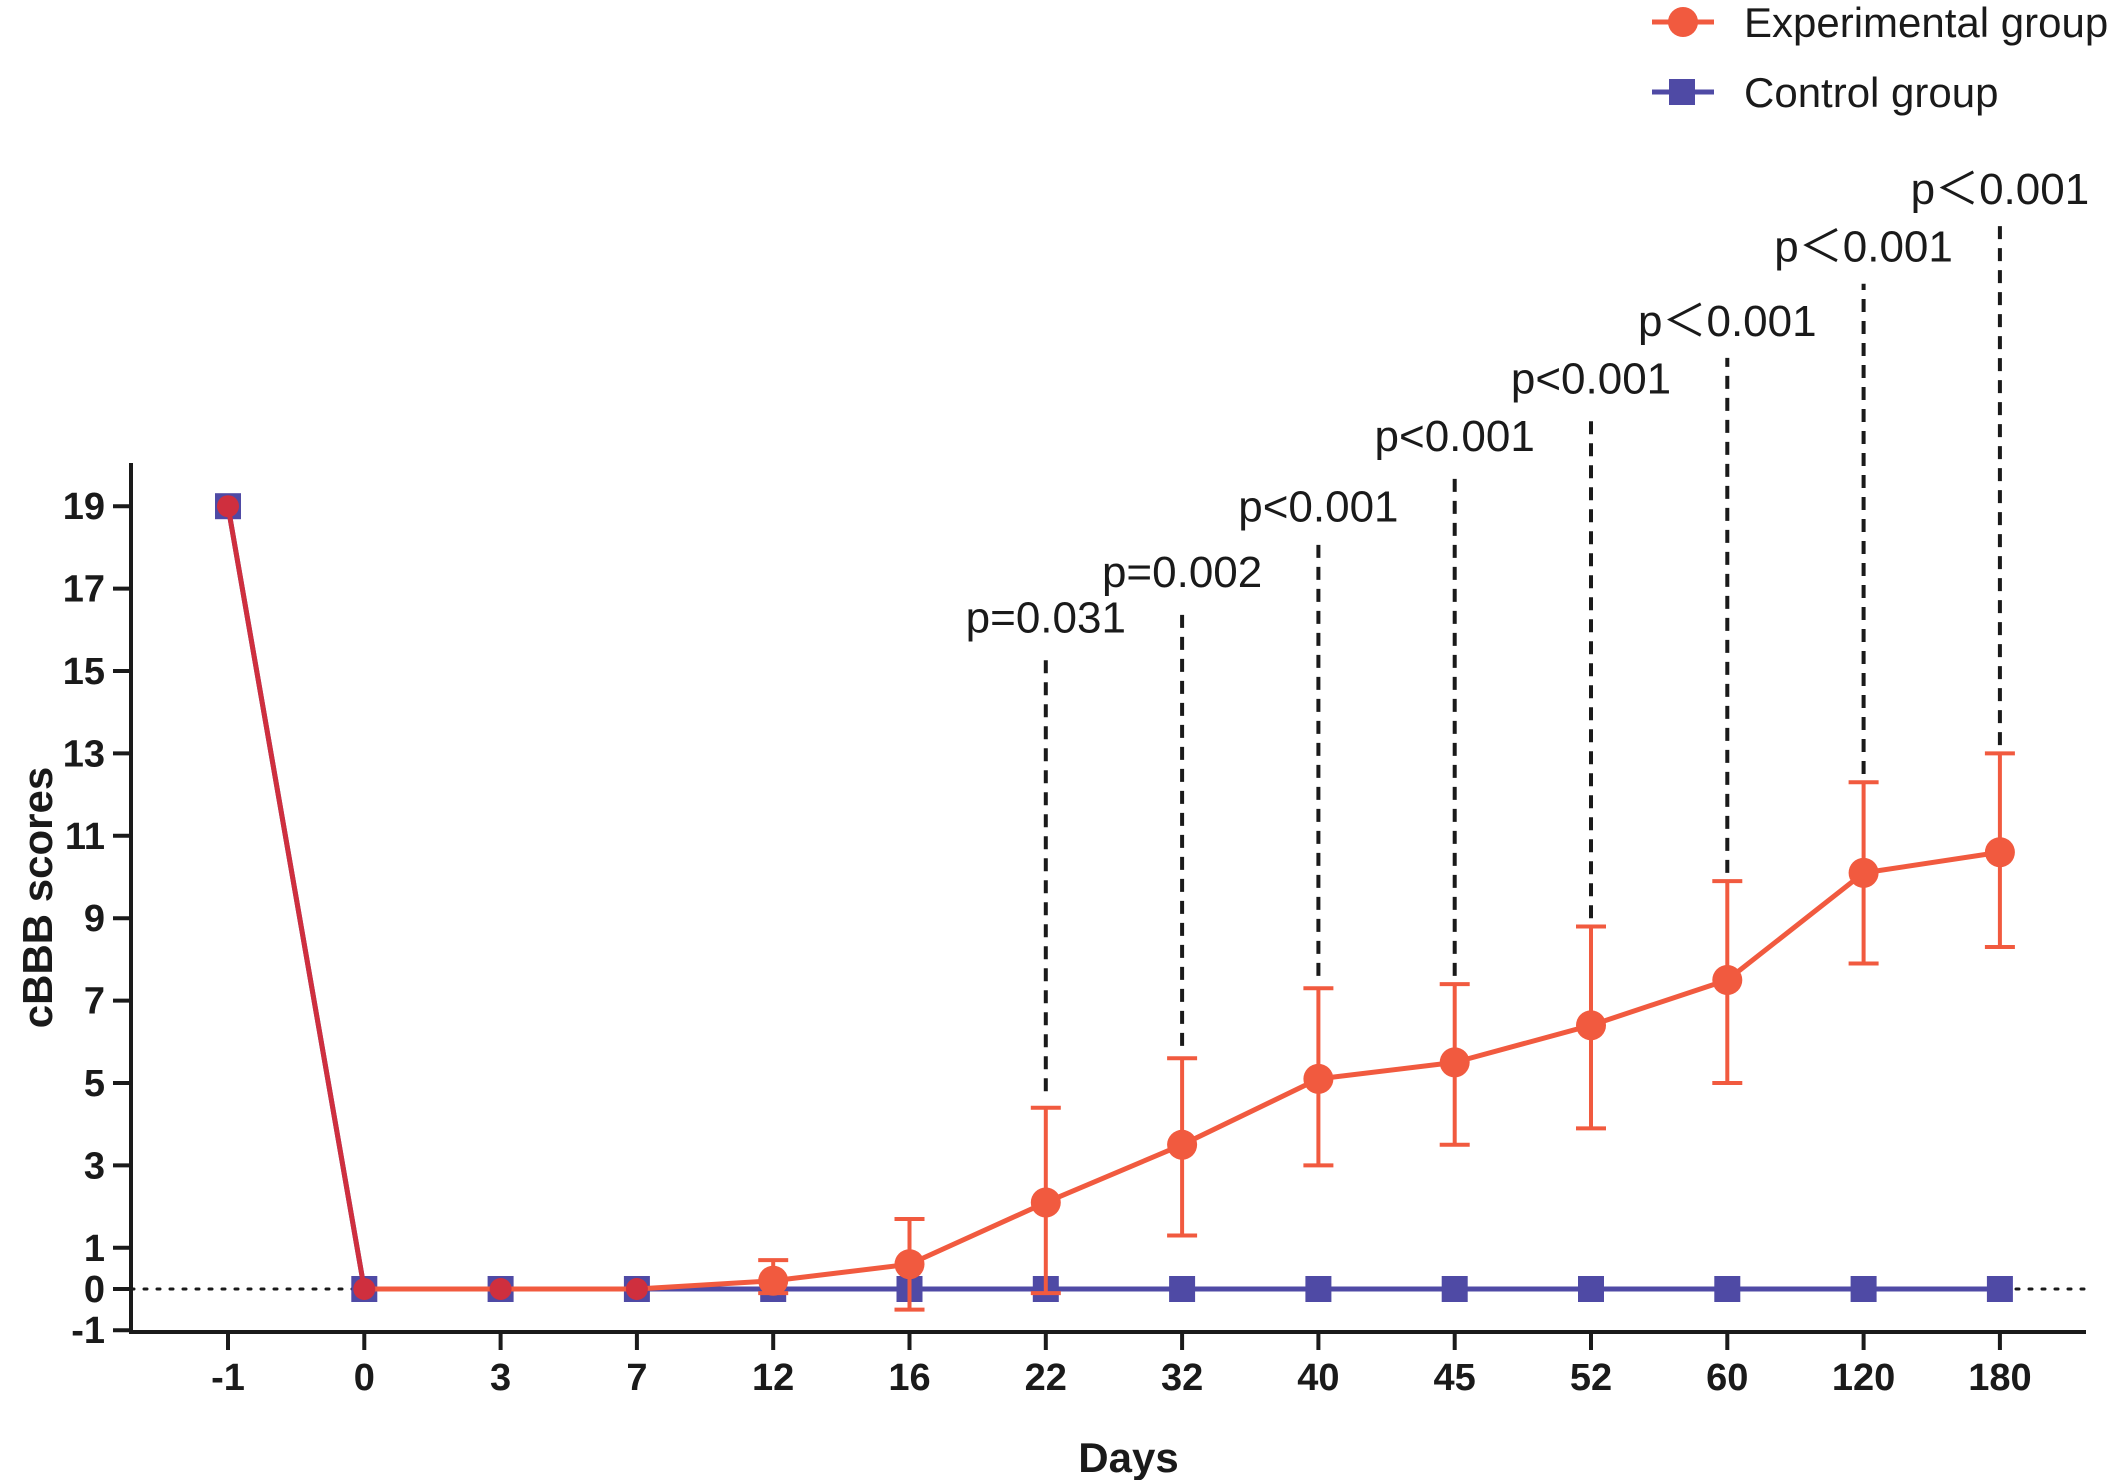  I want to click on x-tick-label: 12, so click(773, 1378).